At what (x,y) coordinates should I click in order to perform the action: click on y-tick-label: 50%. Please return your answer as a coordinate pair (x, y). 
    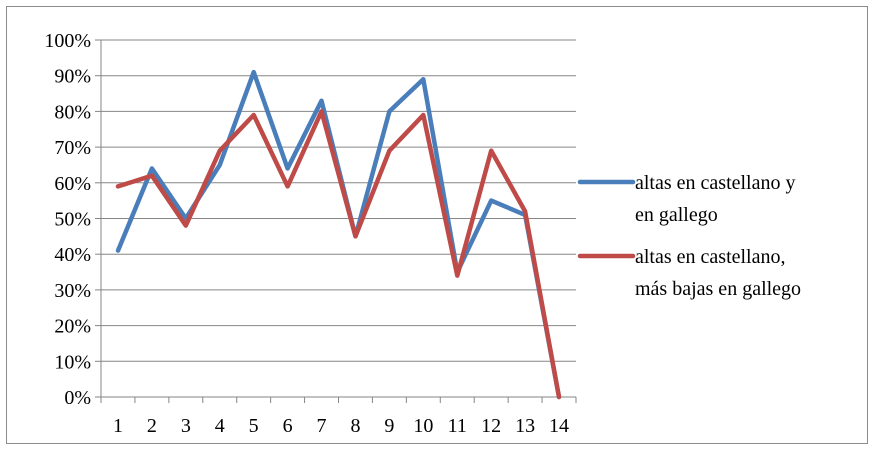
    Looking at the image, I should click on (72, 220).